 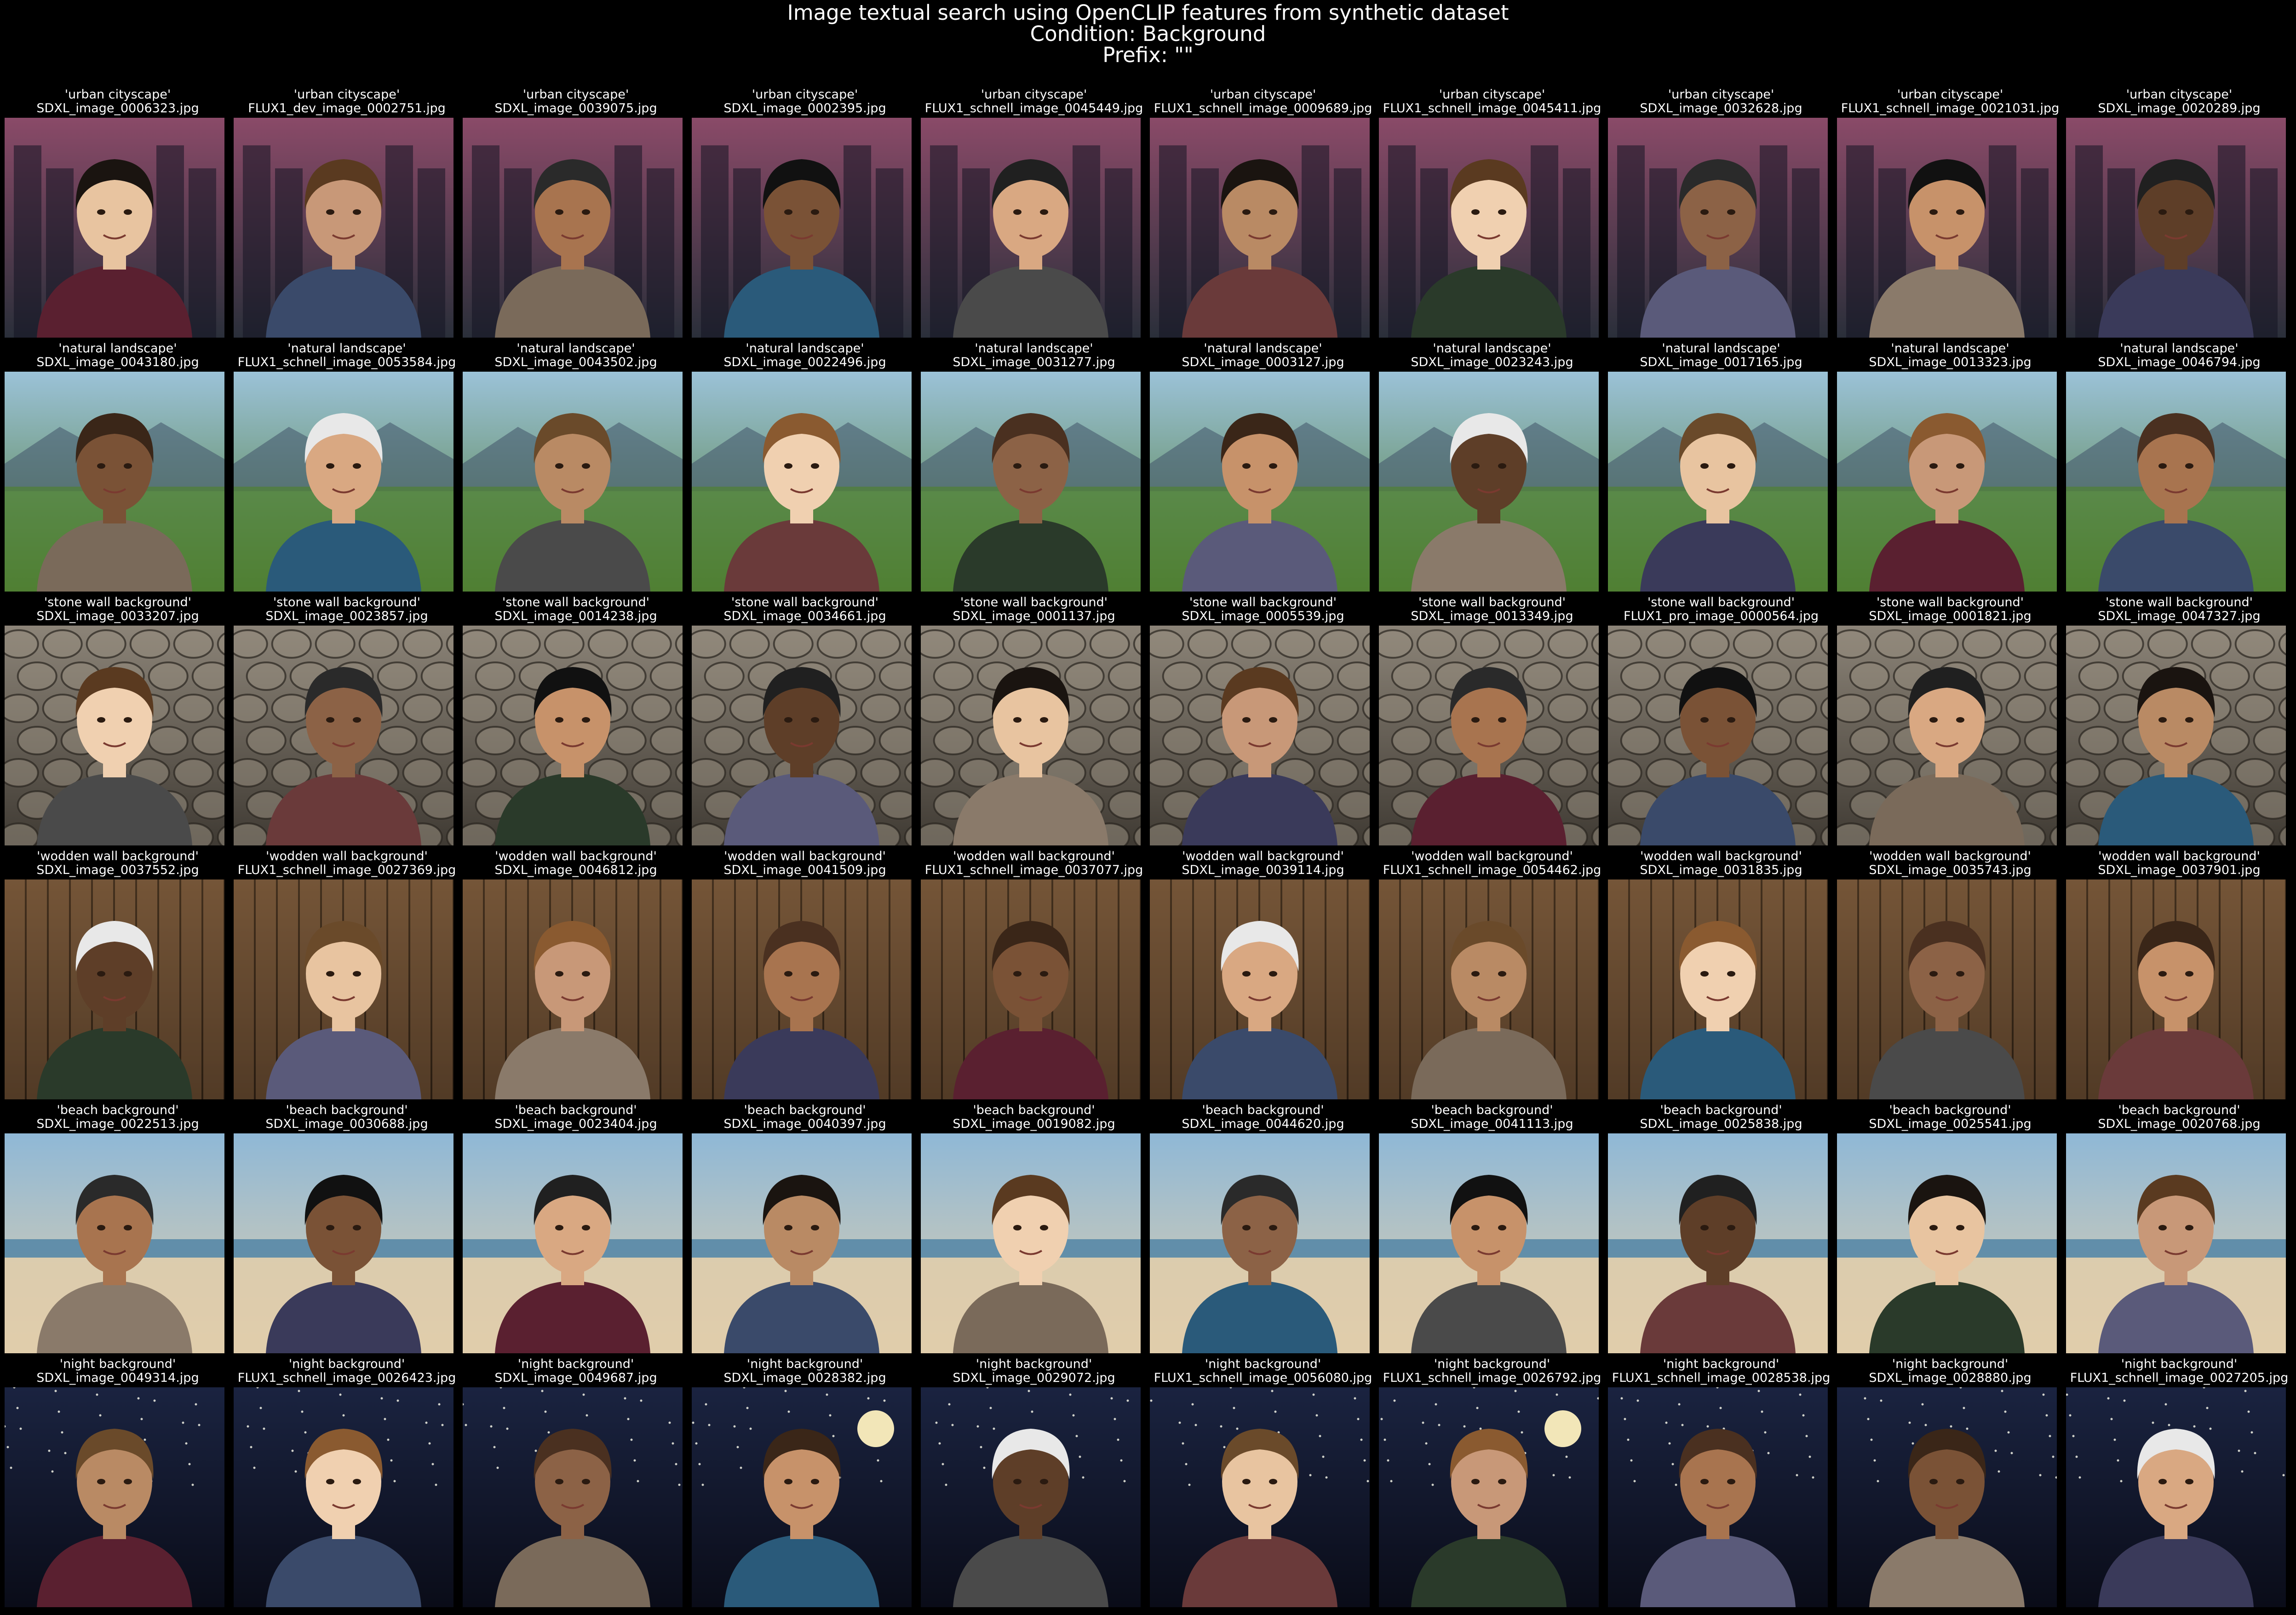 I want to click on filename-caption: SDXL_image_0013349.jpg, so click(x=1492, y=616).